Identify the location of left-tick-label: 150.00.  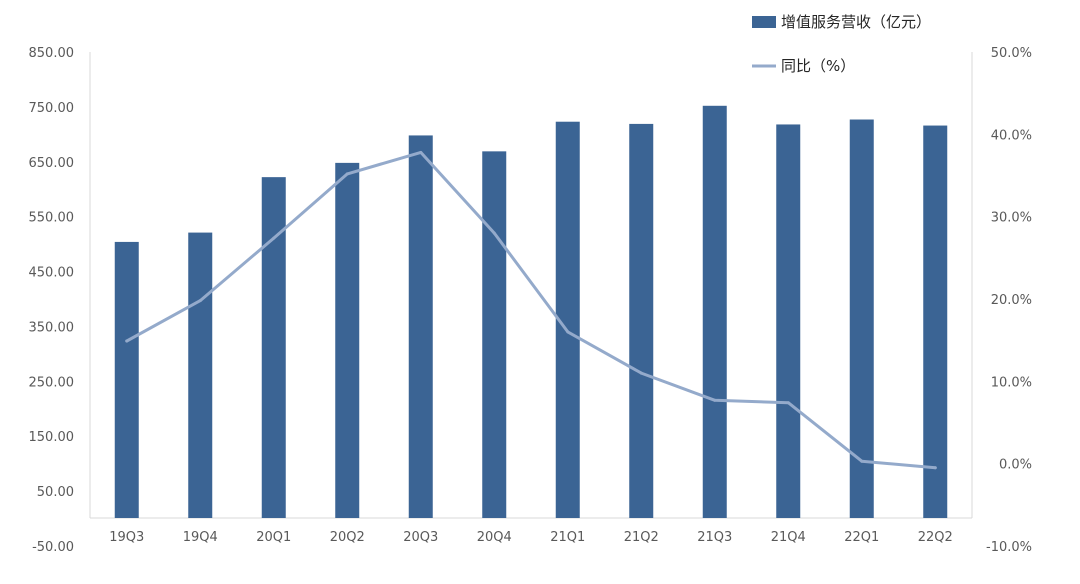
(52, 437).